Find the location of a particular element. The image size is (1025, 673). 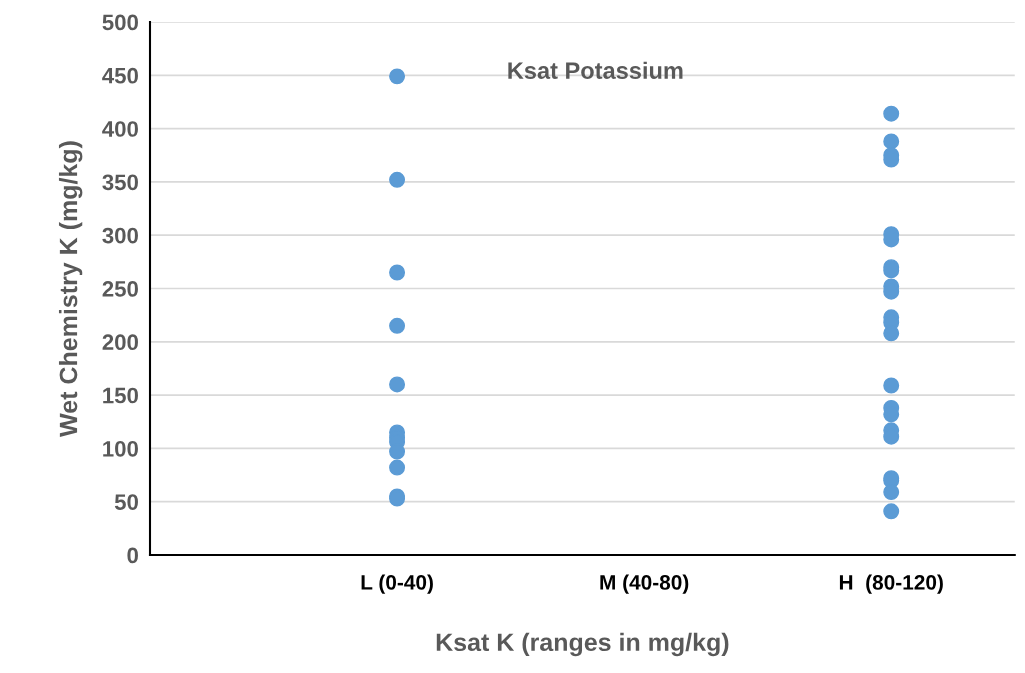

x-axis-title: Ksat K (ranges in mg/kg) is located at coordinates (582, 644).